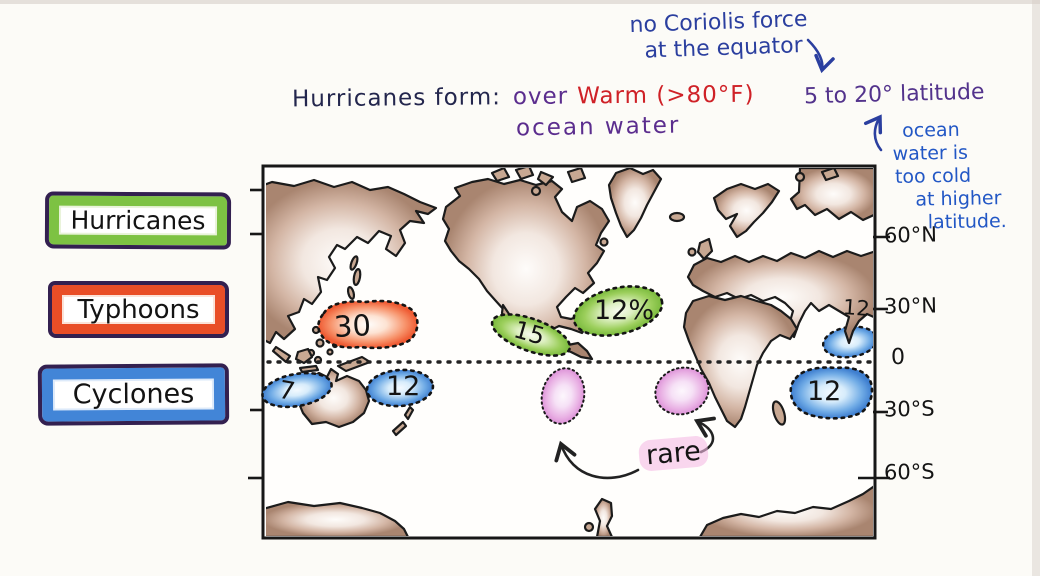 Image resolution: width=1040 pixels, height=576 pixels. I want to click on legend-hurricanes: Hurricanes, so click(138, 220).